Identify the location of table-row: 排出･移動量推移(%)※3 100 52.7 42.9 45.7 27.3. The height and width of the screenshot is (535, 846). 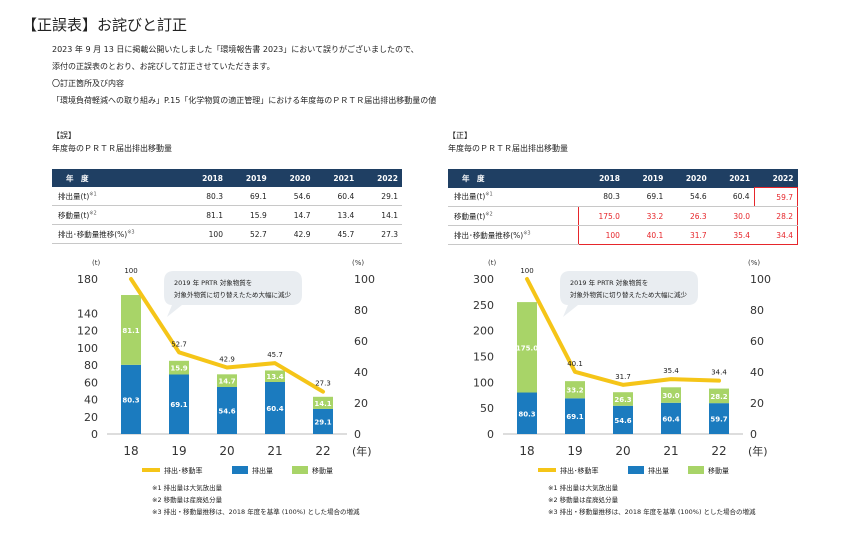
(227, 234).